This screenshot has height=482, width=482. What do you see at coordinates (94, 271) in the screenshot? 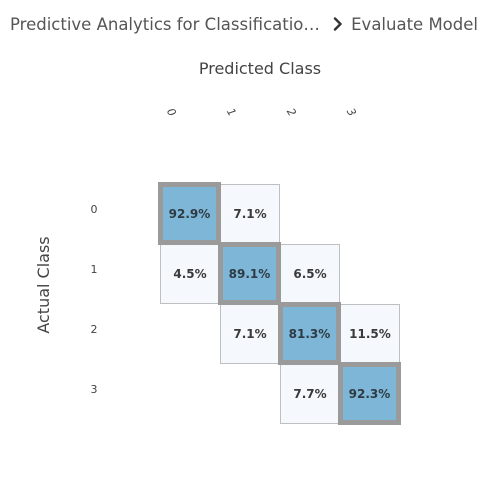
I see `row-label-1: 1` at bounding box center [94, 271].